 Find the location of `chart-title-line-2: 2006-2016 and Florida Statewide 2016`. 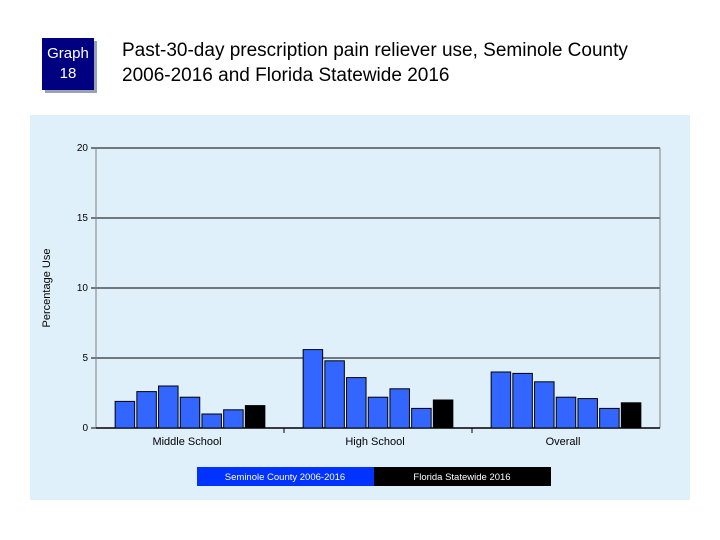

chart-title-line-2: 2006-2016 and Florida Statewide 2016 is located at coordinates (286, 75).